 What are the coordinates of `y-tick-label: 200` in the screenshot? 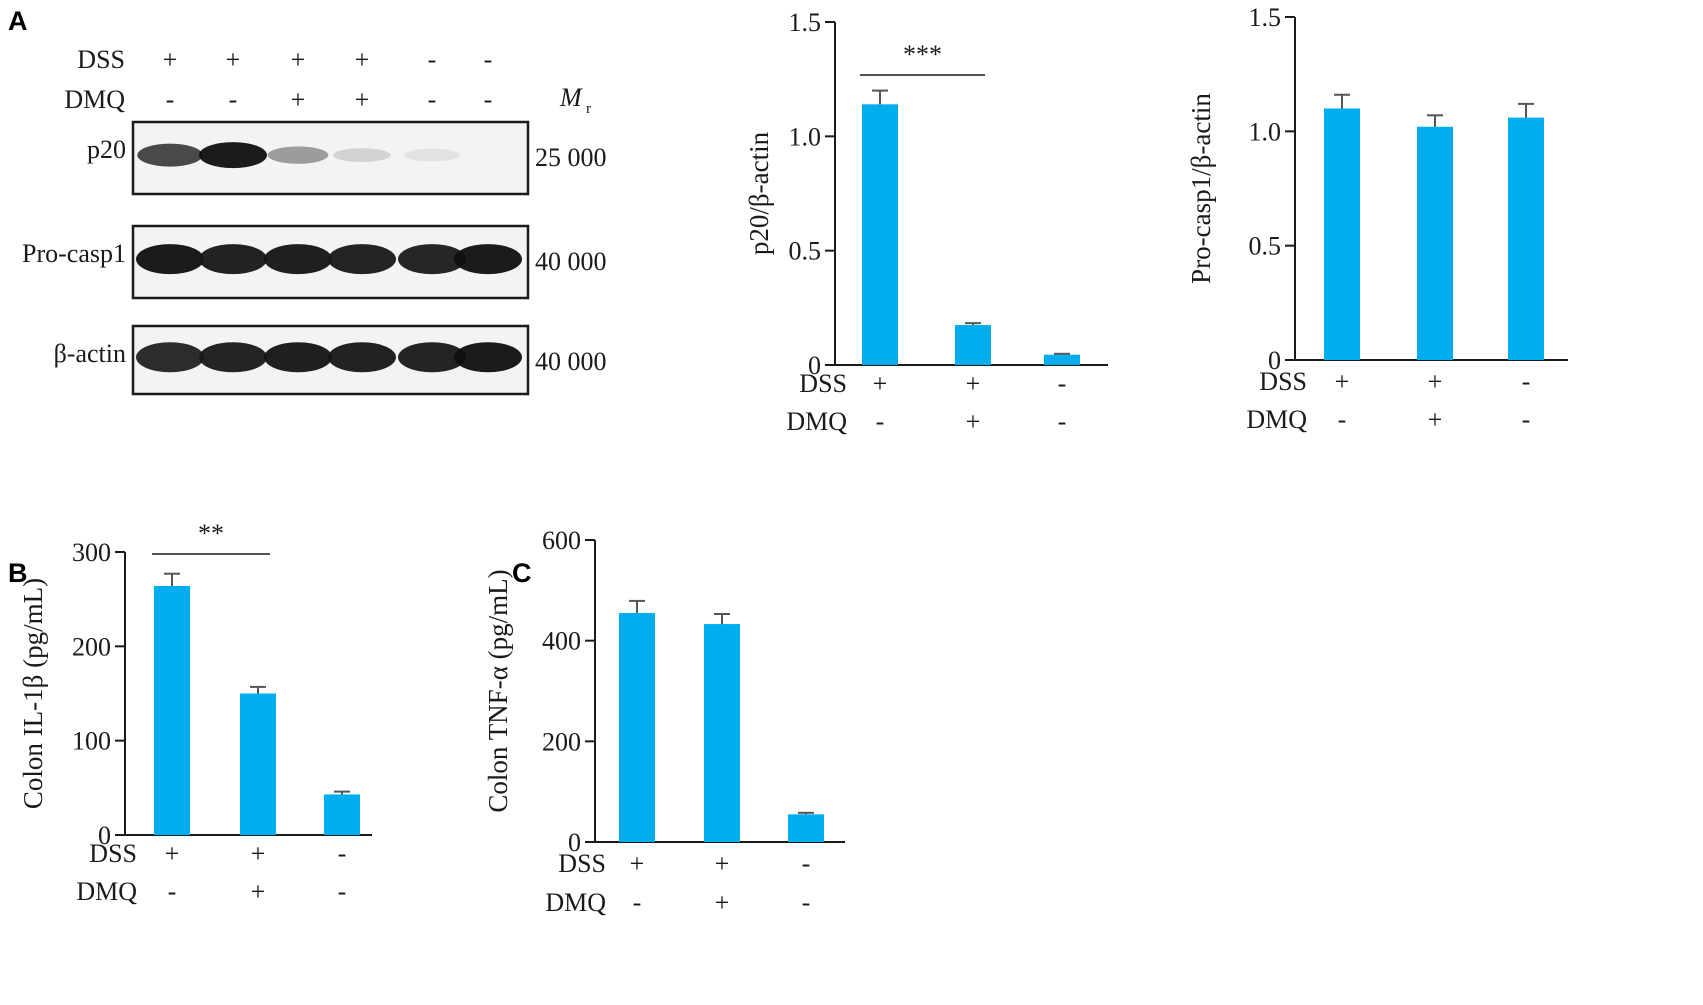 It's located at (91, 646).